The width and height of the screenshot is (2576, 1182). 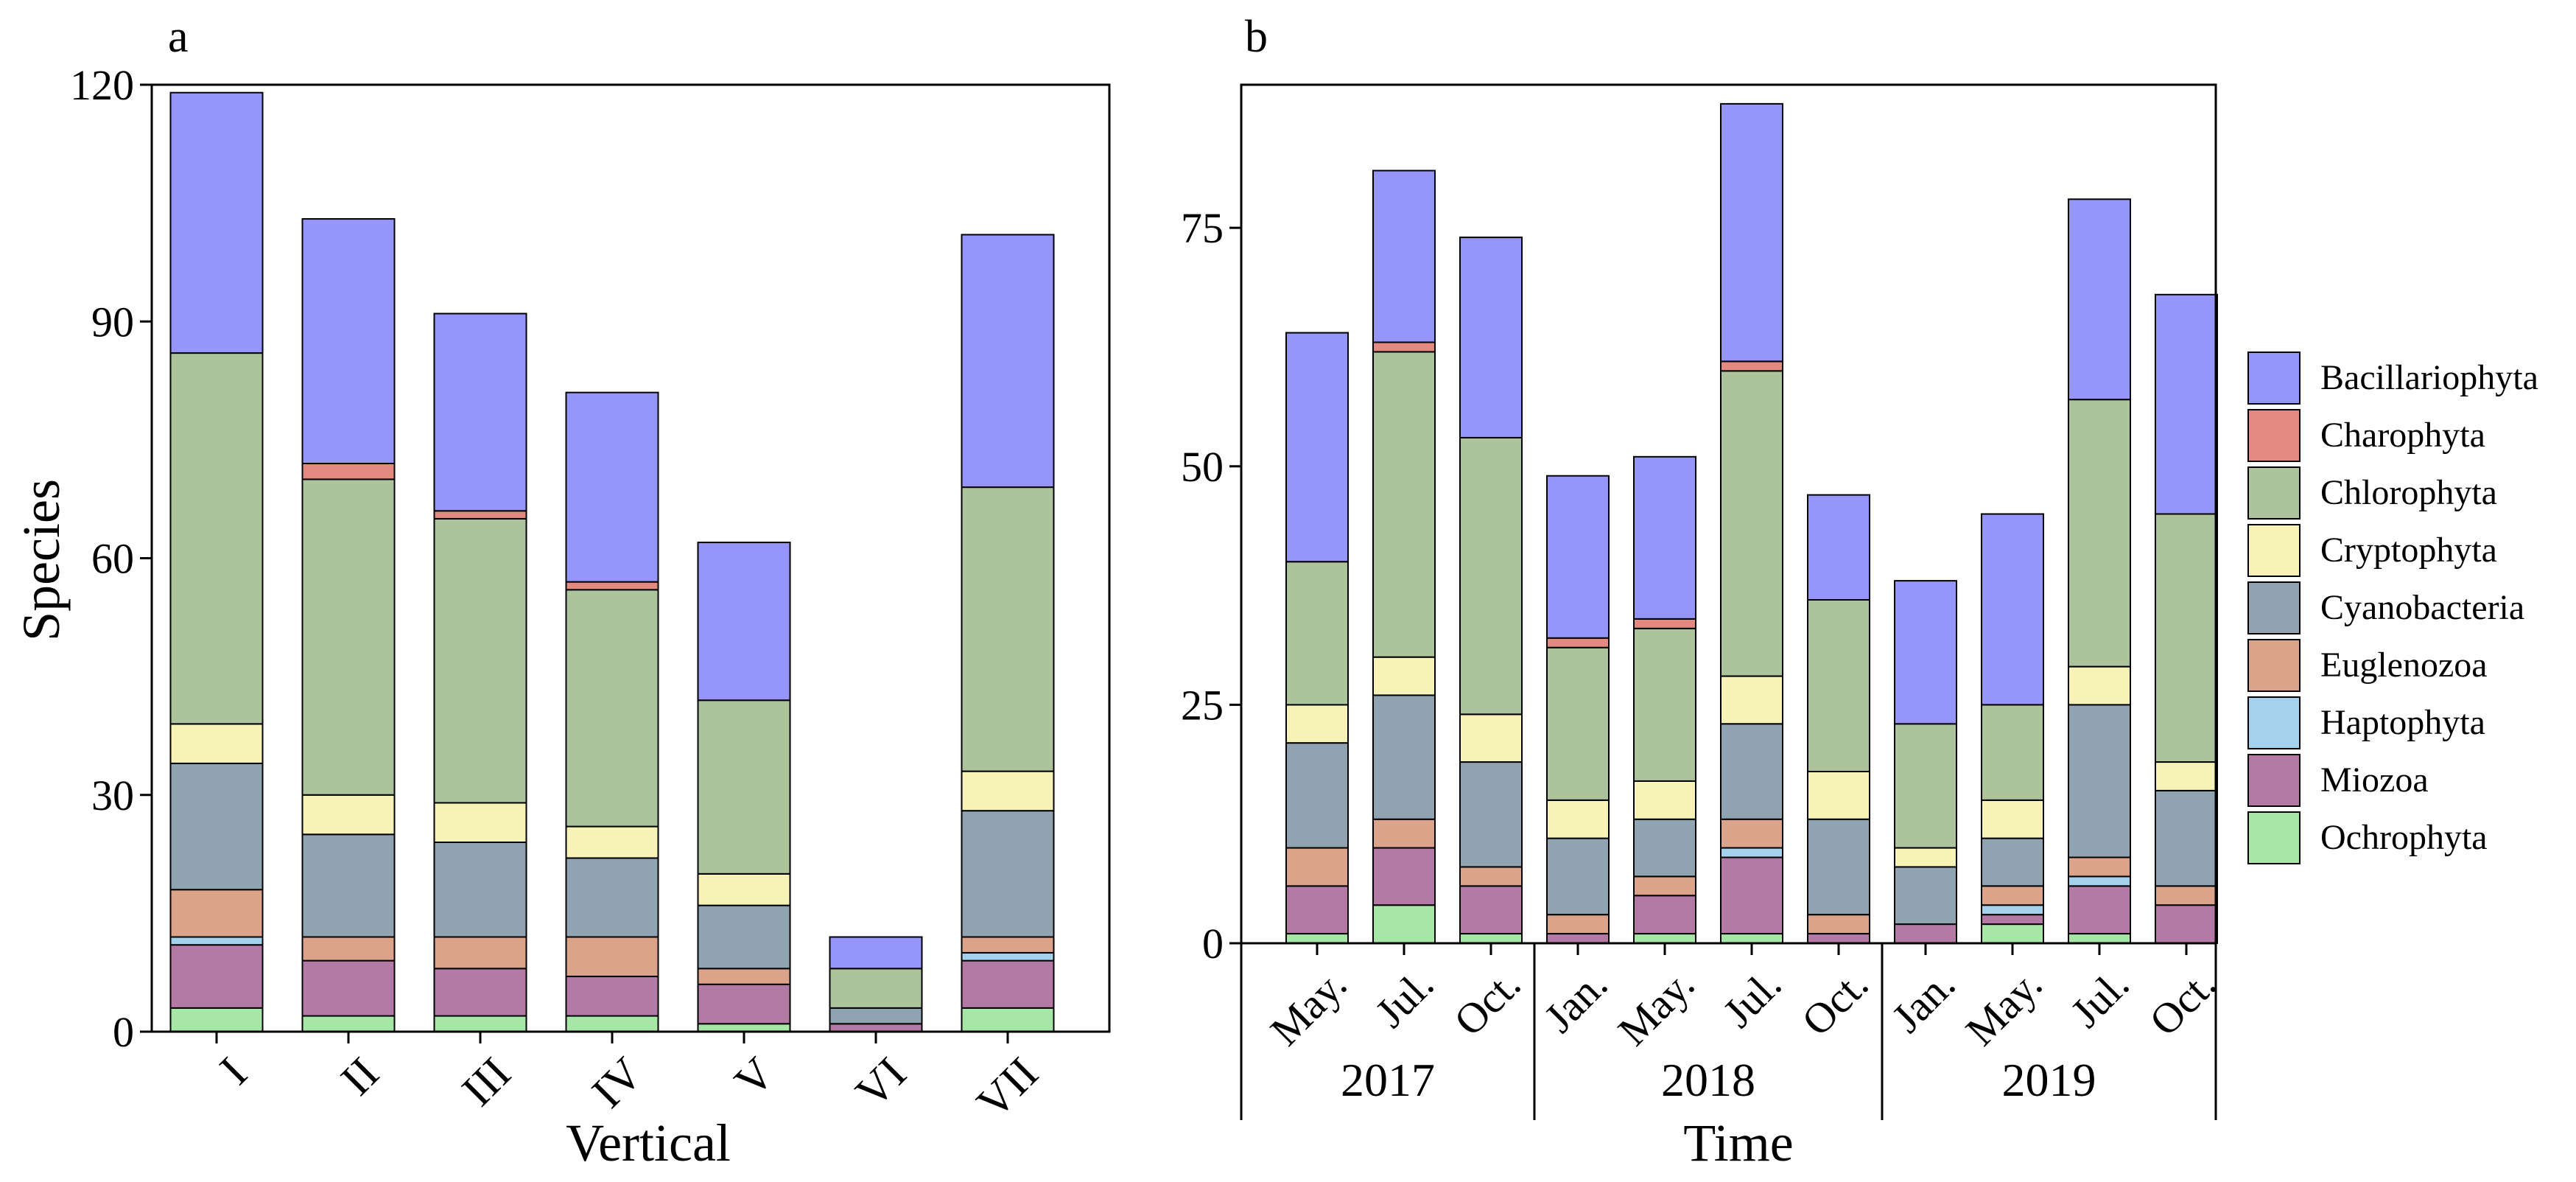 What do you see at coordinates (2273, 665) in the screenshot?
I see `legend-swatch-euglenozoa` at bounding box center [2273, 665].